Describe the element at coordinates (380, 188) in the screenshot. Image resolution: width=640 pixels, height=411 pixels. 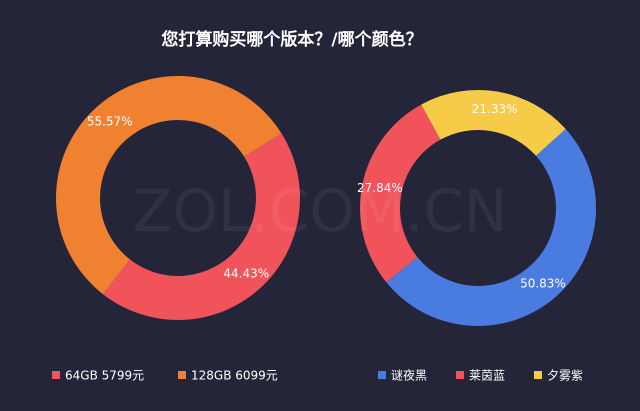
I see `data-label: 27.84%` at that location.